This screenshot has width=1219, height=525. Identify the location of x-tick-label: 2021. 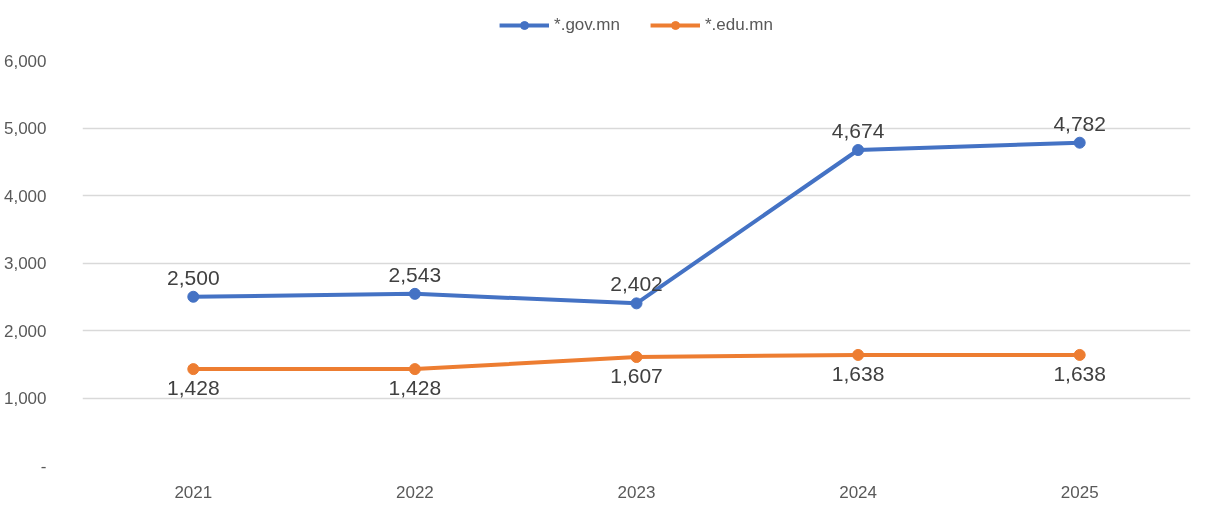
(193, 492).